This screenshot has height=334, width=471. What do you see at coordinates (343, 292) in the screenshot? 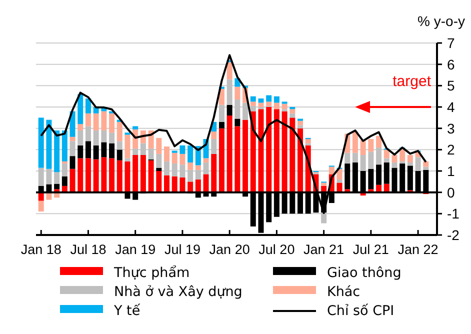
I see `legend-label: Khác` at bounding box center [343, 292].